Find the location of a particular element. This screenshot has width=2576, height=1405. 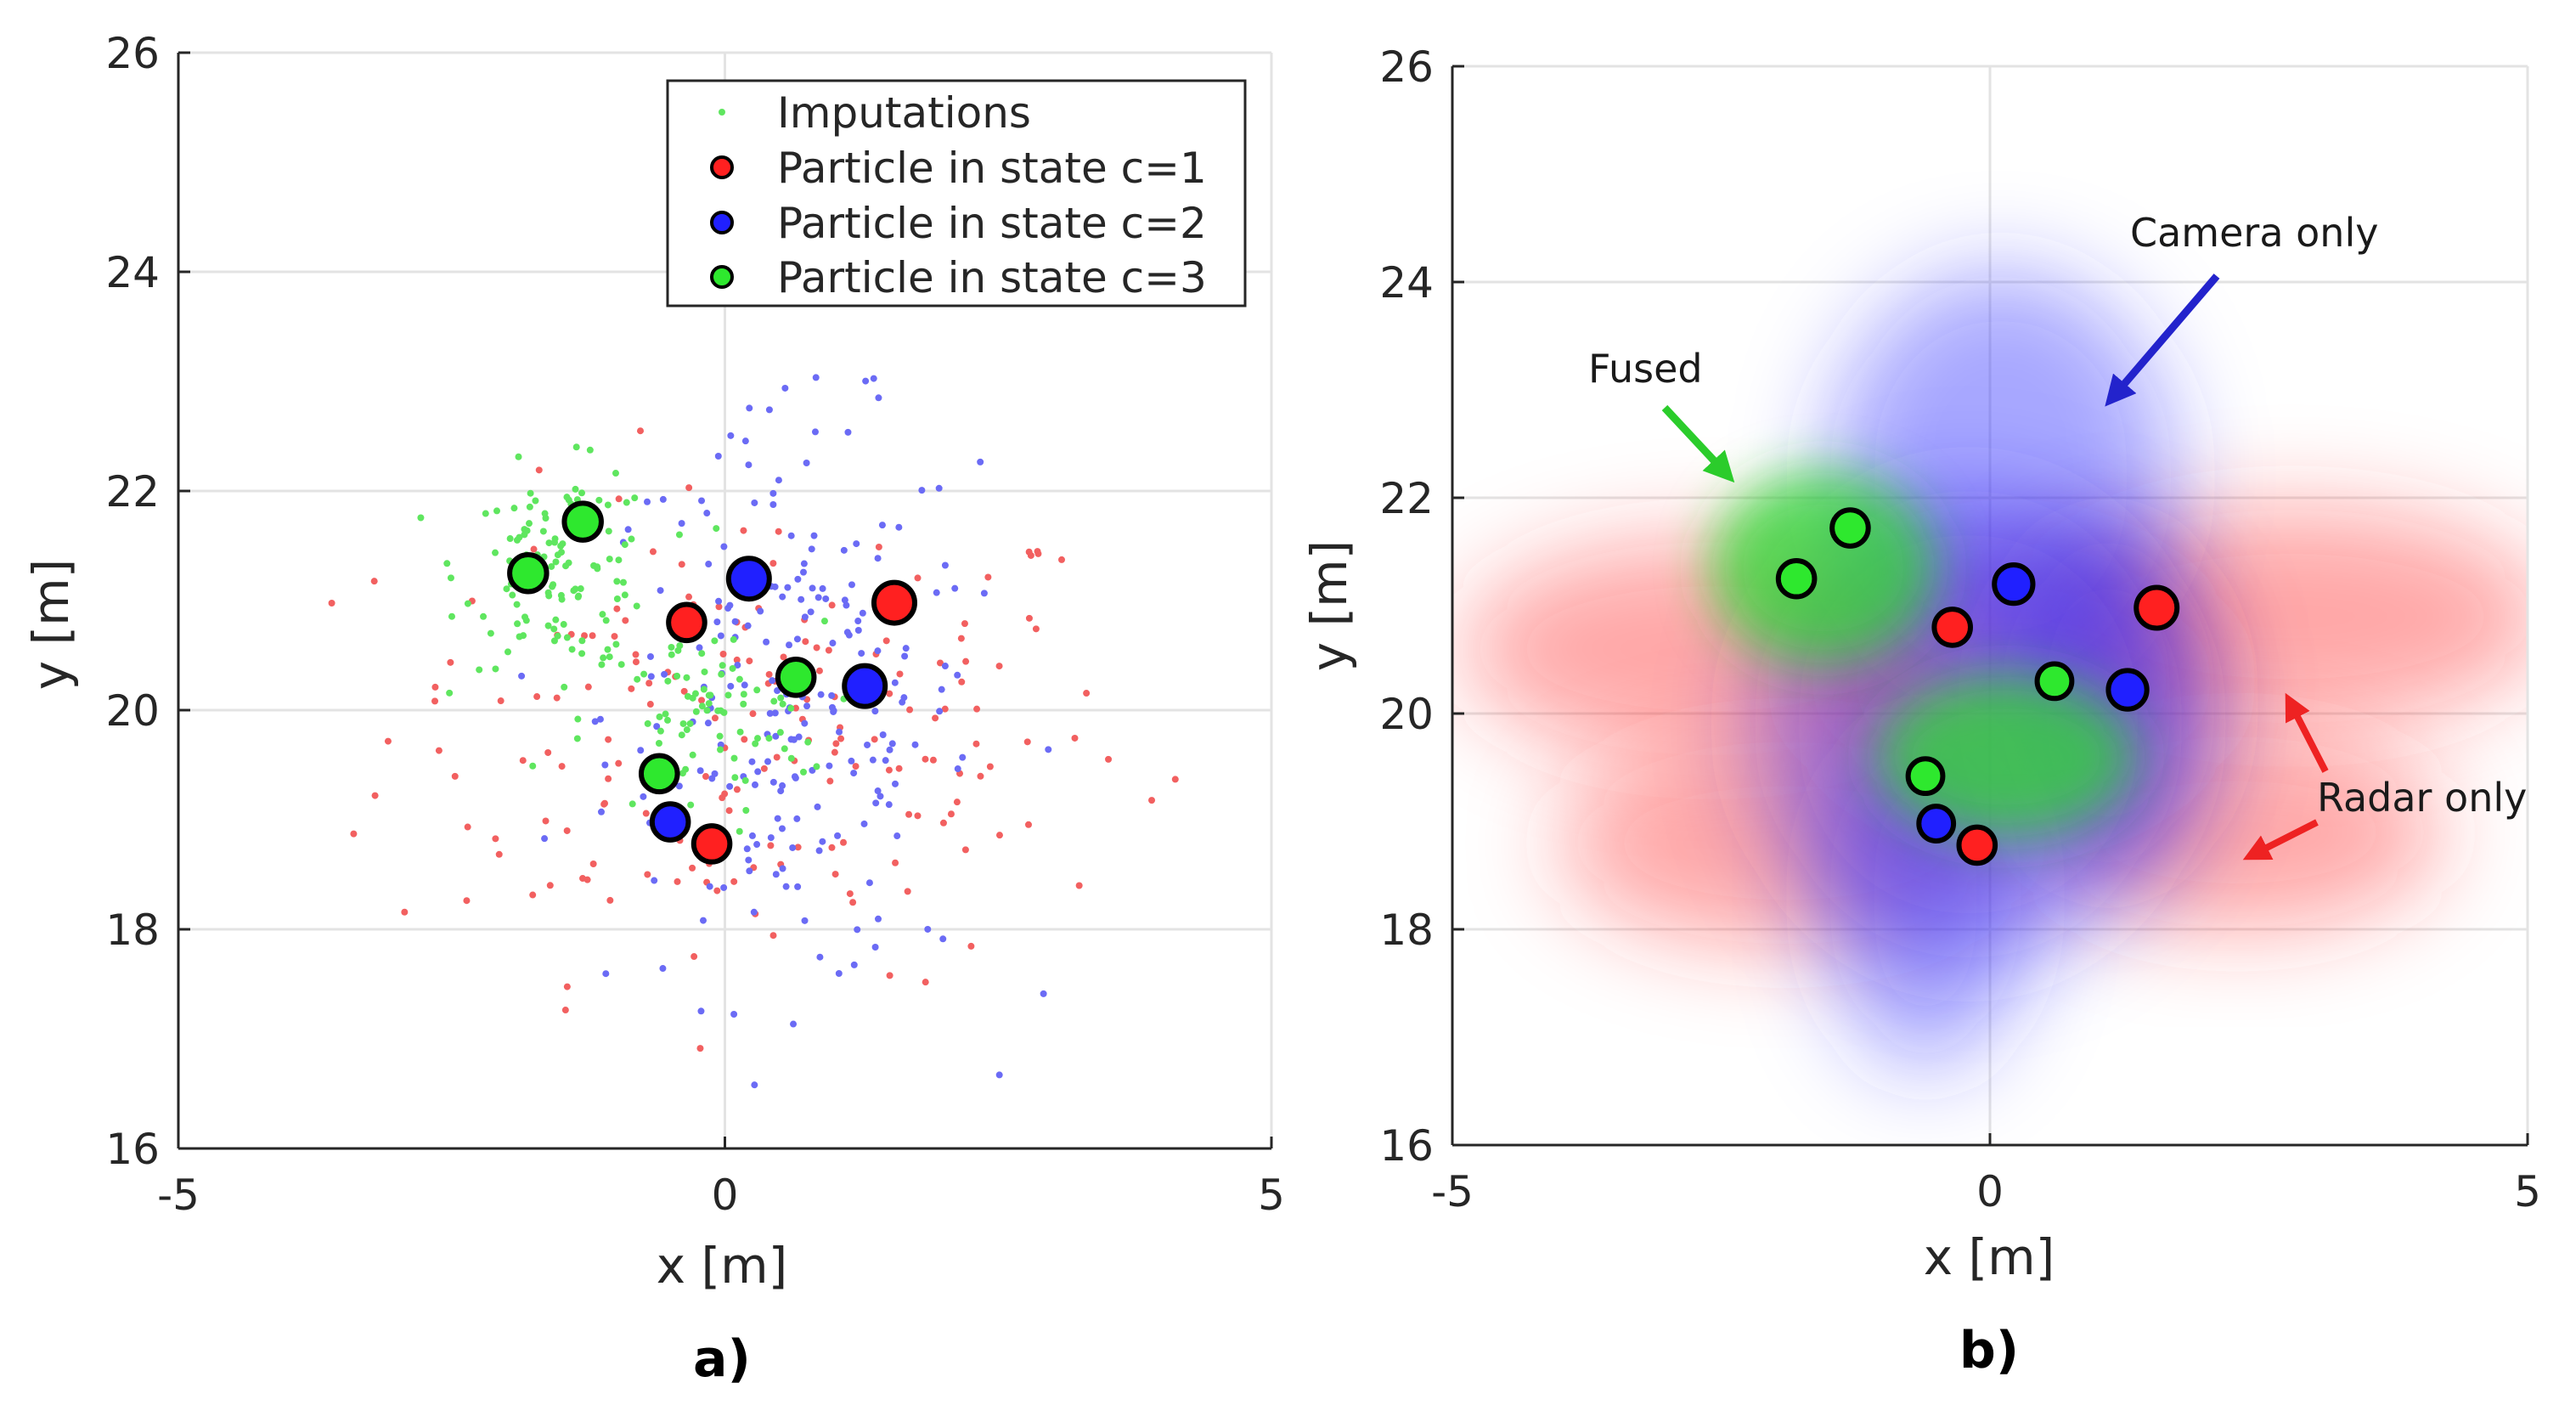

particle-c2 is located at coordinates (1936, 824).